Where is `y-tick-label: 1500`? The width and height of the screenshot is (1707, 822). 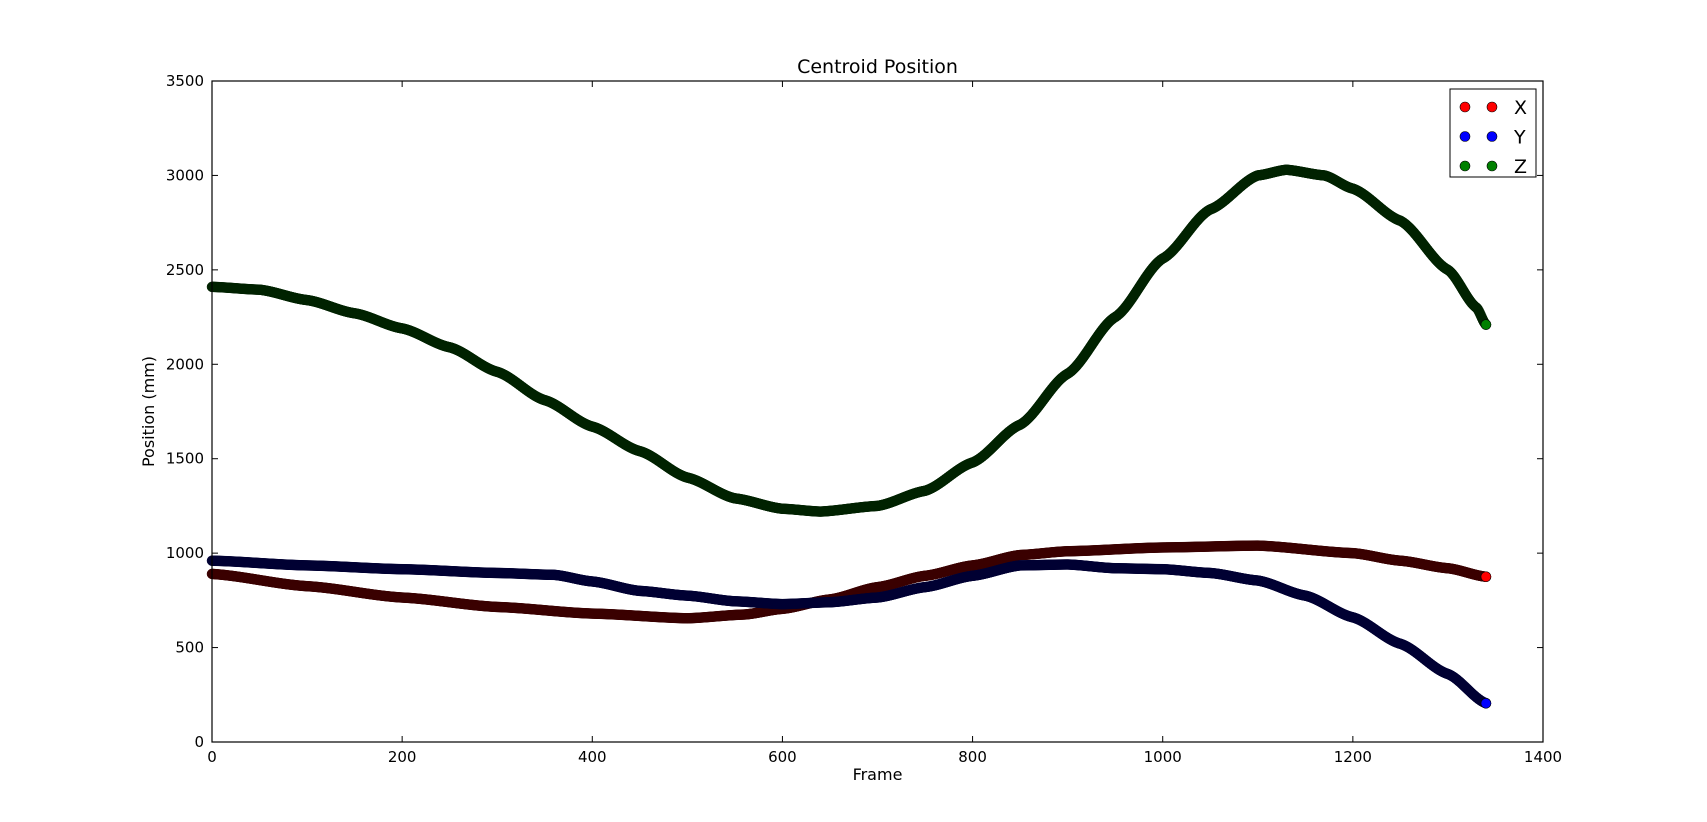 y-tick-label: 1500 is located at coordinates (185, 459).